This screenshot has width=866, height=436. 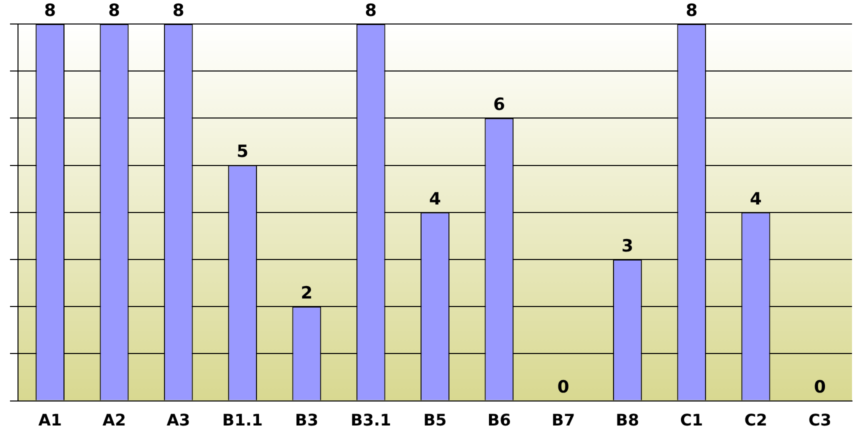 What do you see at coordinates (306, 420) in the screenshot?
I see `x-tick-label: B3` at bounding box center [306, 420].